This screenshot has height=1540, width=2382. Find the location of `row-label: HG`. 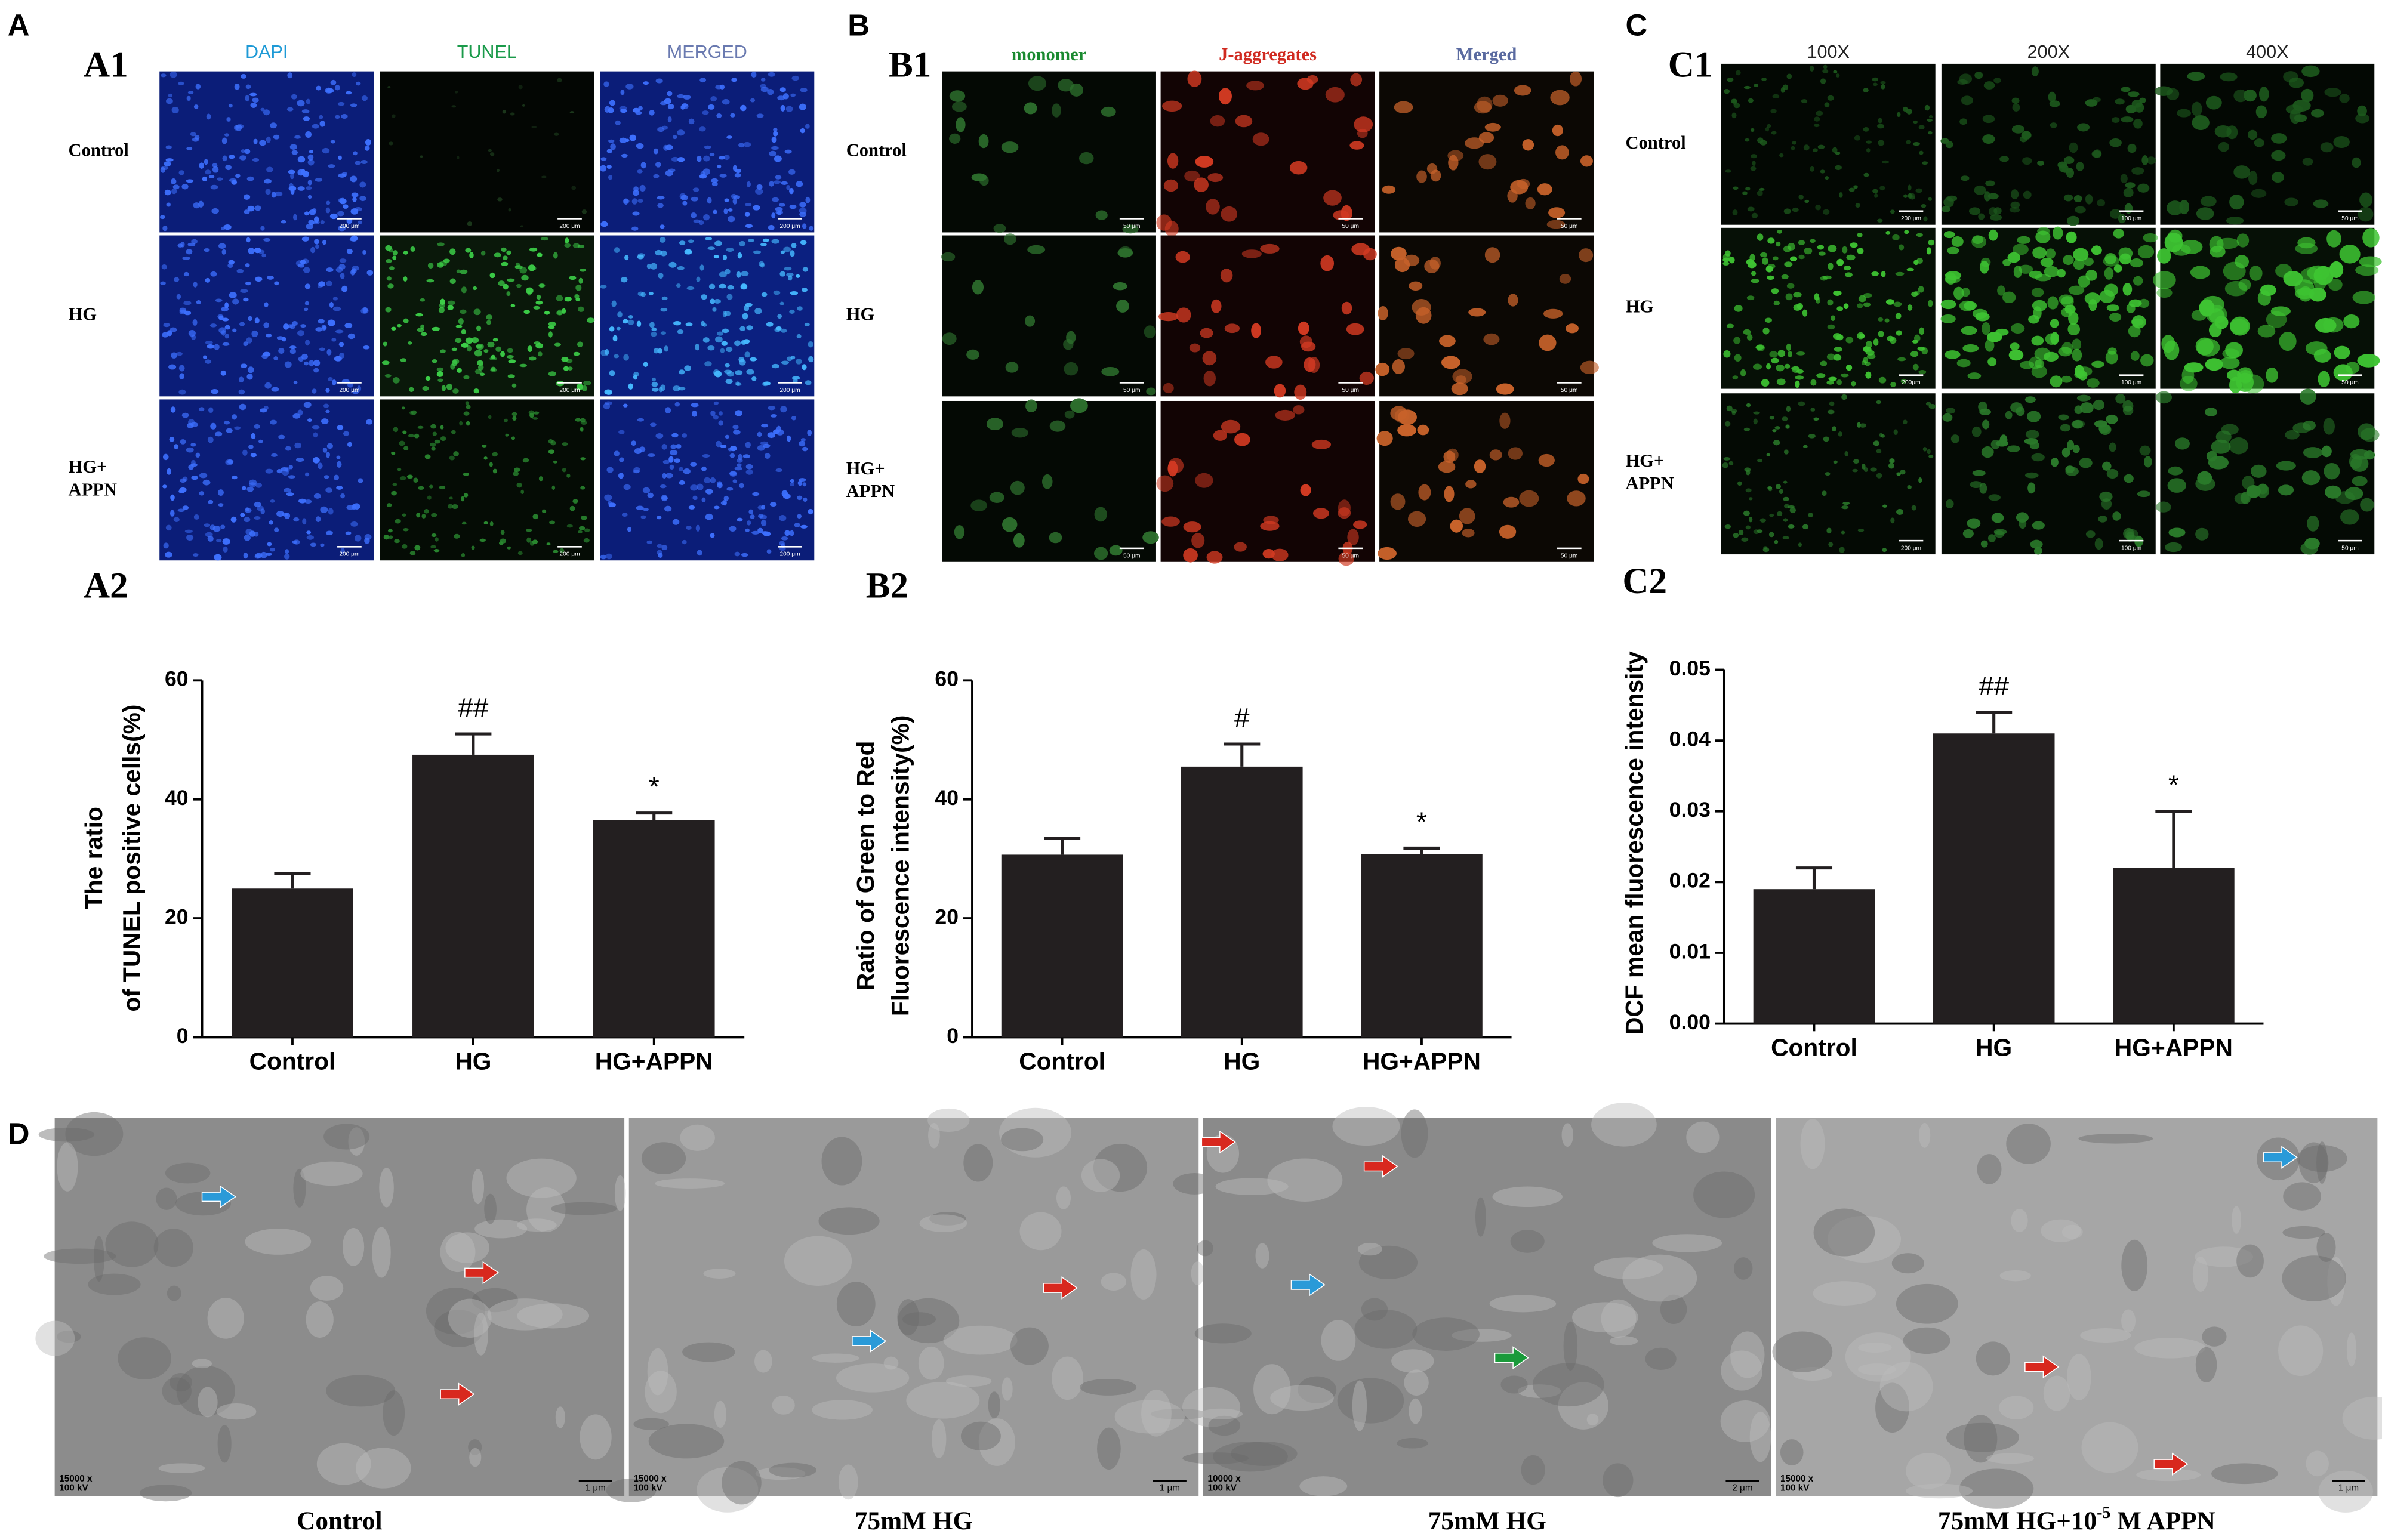

row-label: HG is located at coordinates (83, 314).